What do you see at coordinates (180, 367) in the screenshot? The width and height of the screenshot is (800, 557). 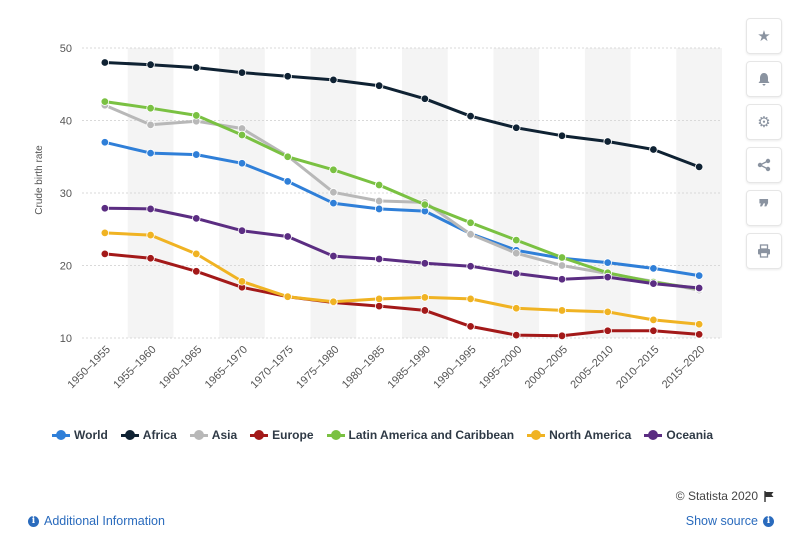 I see `x-tick-label: 1960–1965` at bounding box center [180, 367].